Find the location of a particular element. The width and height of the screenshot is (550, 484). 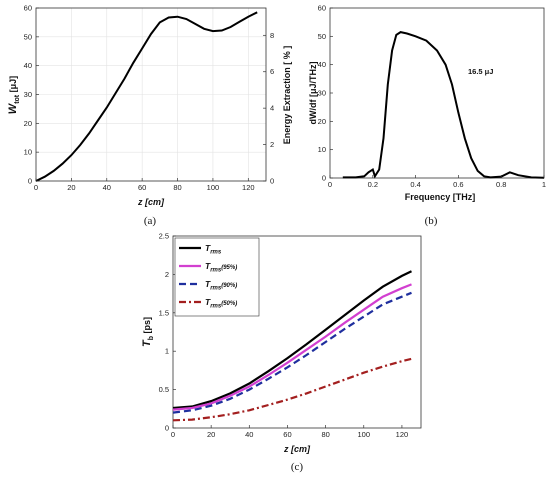

x-tick-label: 0.2 is located at coordinates (373, 184).